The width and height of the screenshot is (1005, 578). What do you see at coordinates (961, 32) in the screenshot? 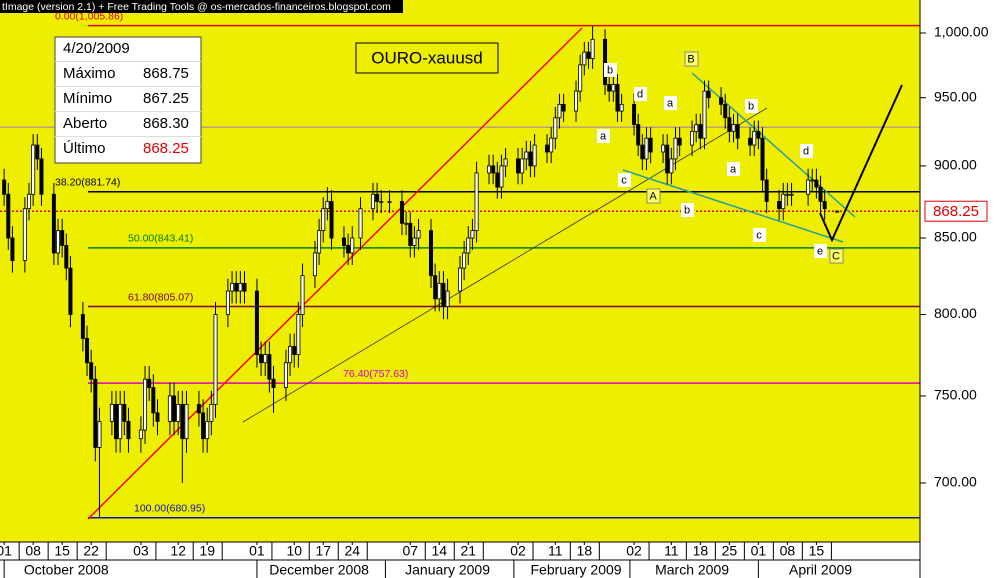
I see `y-tick-label: 1,000.00` at bounding box center [961, 32].